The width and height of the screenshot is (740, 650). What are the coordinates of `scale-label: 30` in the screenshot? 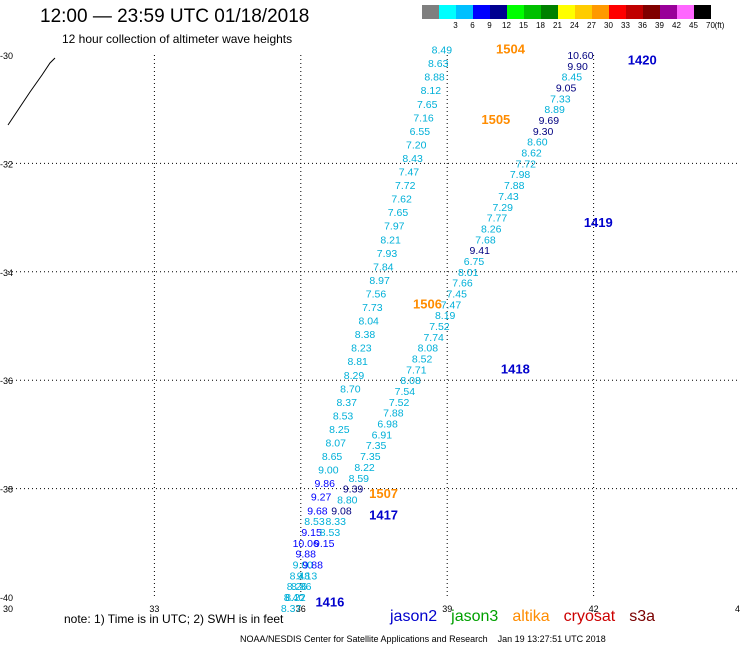 It's located at (608, 25).